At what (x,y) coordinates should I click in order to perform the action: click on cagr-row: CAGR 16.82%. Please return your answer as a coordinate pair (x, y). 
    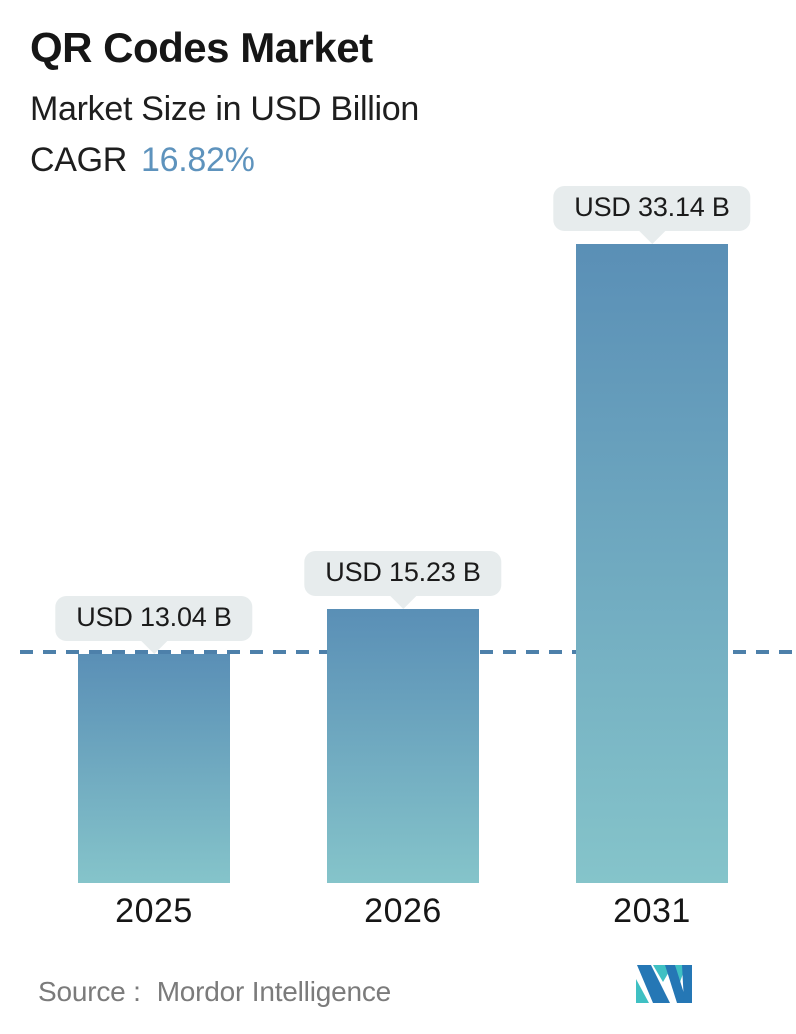
    Looking at the image, I should click on (224, 160).